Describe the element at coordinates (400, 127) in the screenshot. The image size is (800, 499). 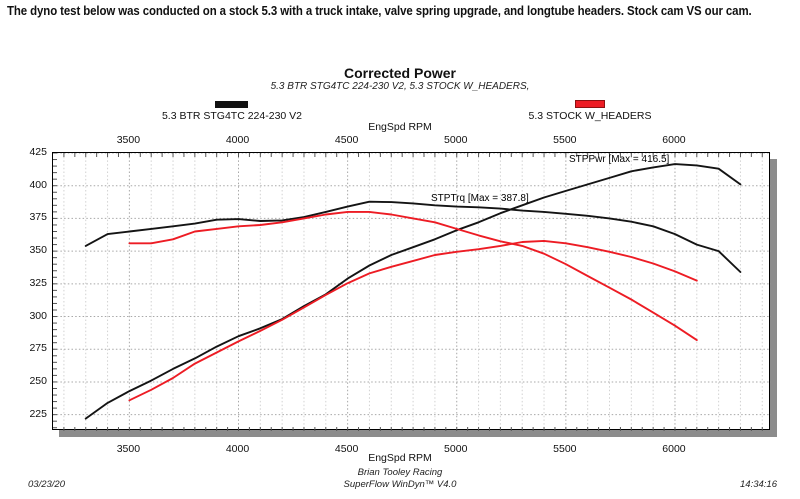
I see `x-axis-title-top: EngSpd RPM` at that location.